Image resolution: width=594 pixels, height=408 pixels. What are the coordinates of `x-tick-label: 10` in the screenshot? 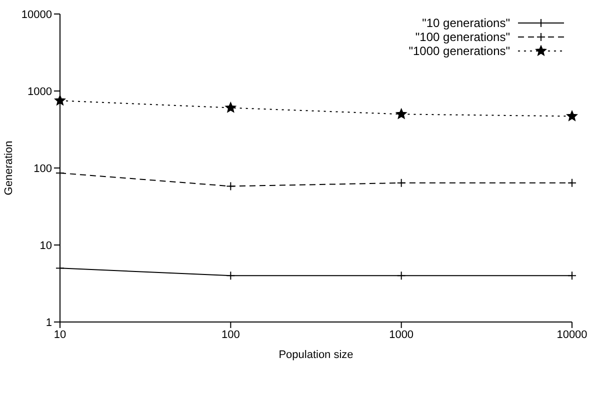 It's located at (60, 334).